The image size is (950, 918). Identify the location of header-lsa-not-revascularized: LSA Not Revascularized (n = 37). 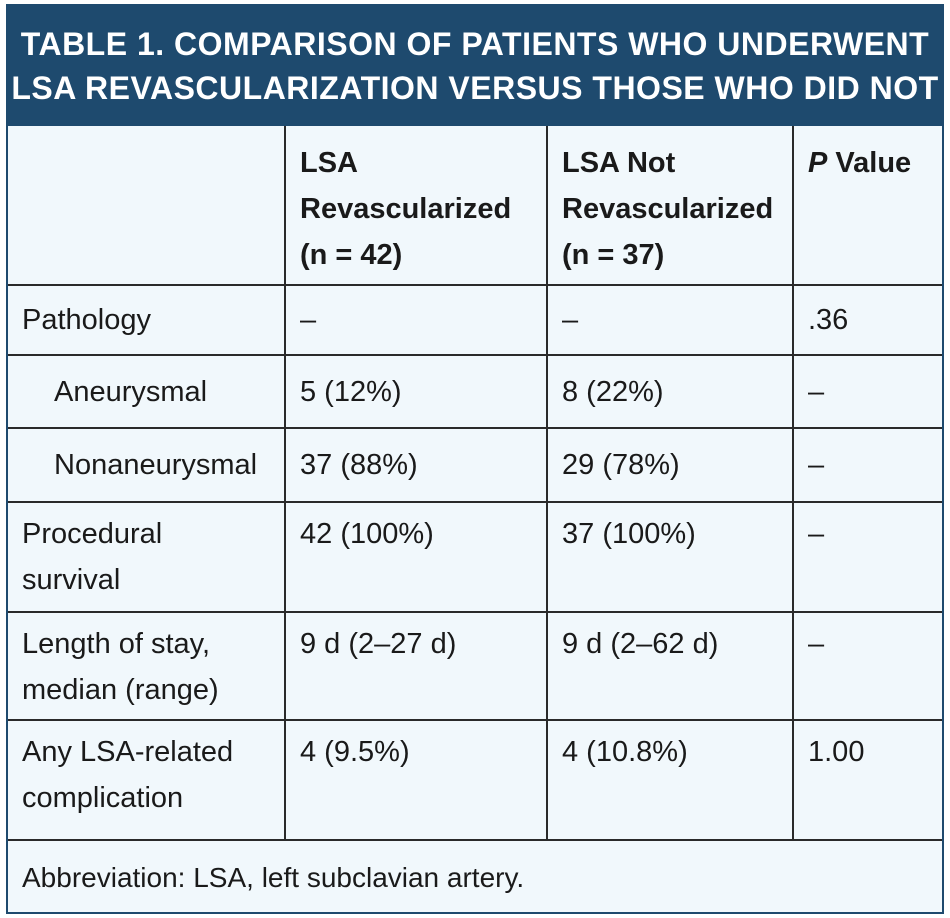
(670, 206).